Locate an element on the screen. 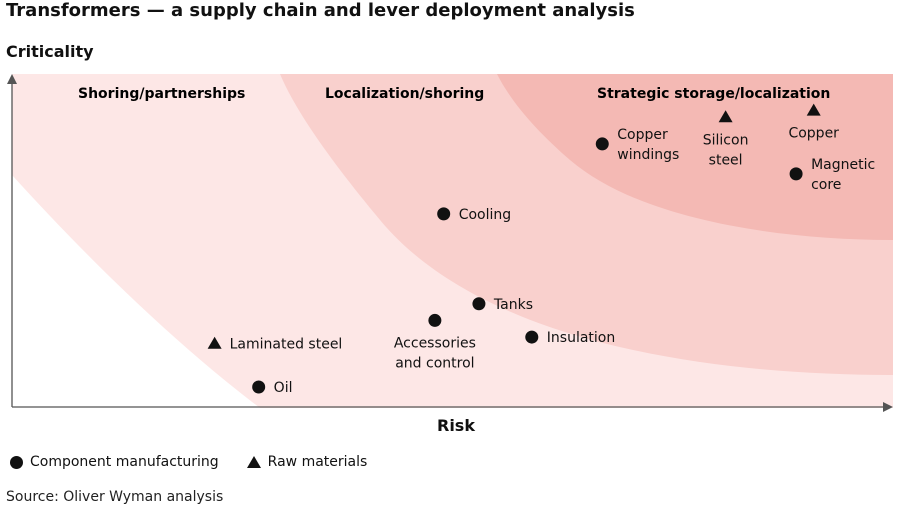  point-accessories-and-control is located at coordinates (435, 320).